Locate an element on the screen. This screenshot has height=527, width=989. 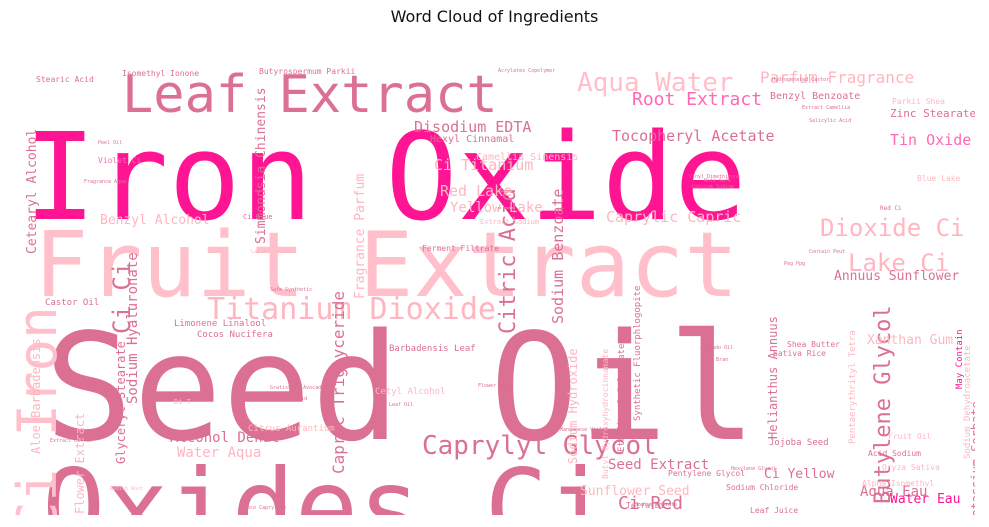
word-avocado-oil: Avocado Oil is located at coordinates (716, 348).